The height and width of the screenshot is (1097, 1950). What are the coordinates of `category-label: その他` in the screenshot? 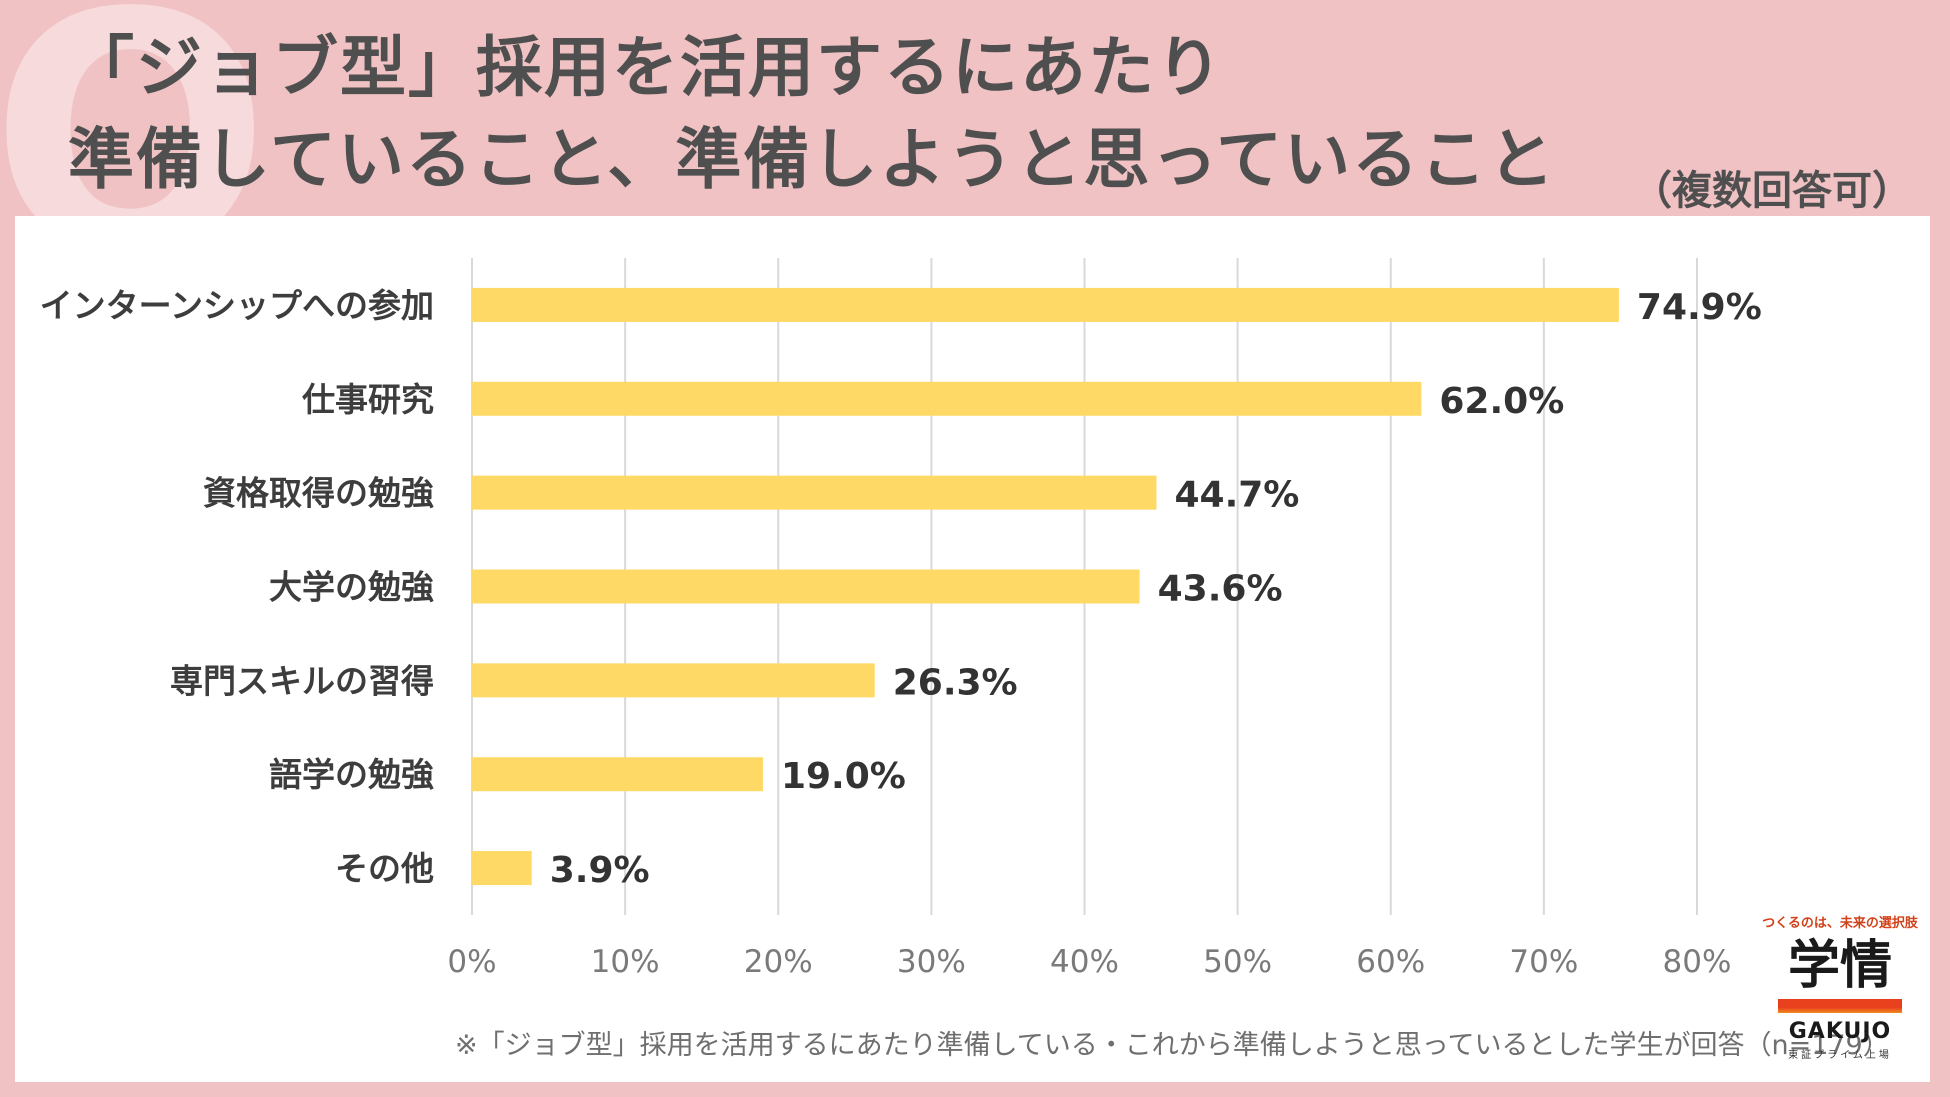 It's located at (384, 868).